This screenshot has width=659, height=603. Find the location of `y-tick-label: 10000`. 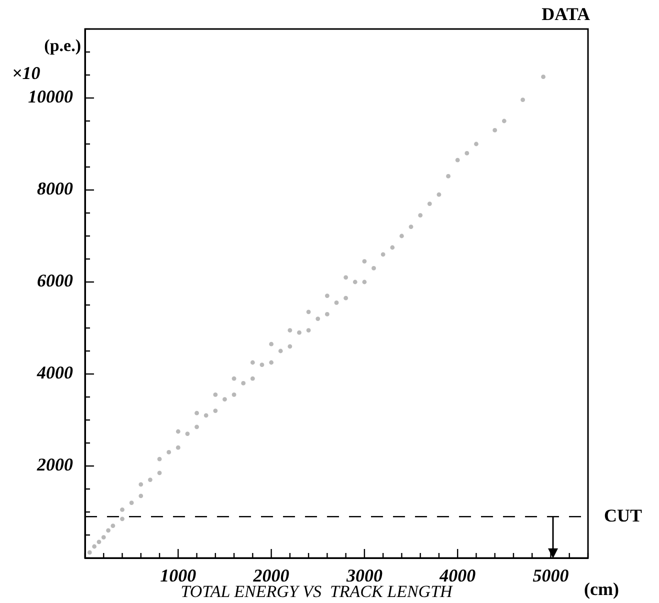

y-tick-label: 10000 is located at coordinates (50, 96).